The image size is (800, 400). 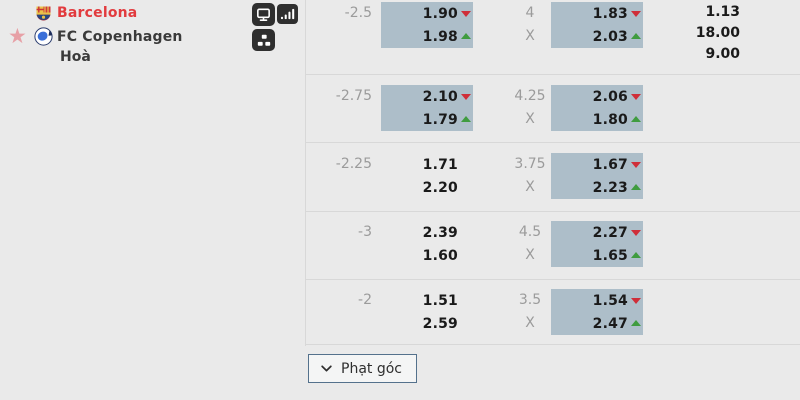 What do you see at coordinates (610, 255) in the screenshot?
I see `odds-value: 1.65` at bounding box center [610, 255].